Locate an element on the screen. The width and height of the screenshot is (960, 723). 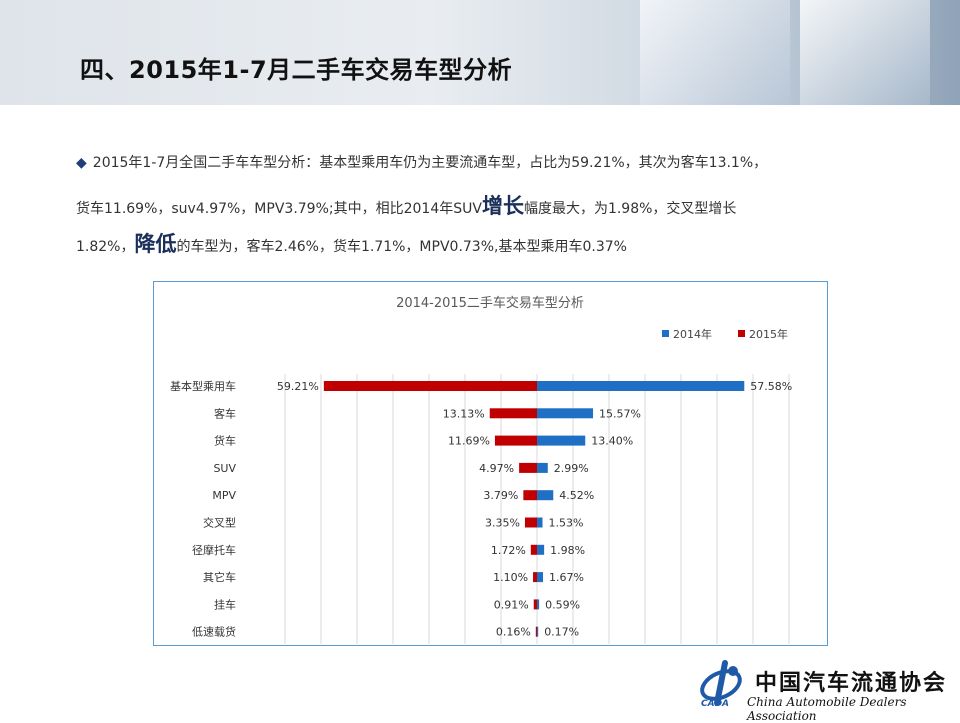
summary-text: 1.82%， is located at coordinates (105, 247).